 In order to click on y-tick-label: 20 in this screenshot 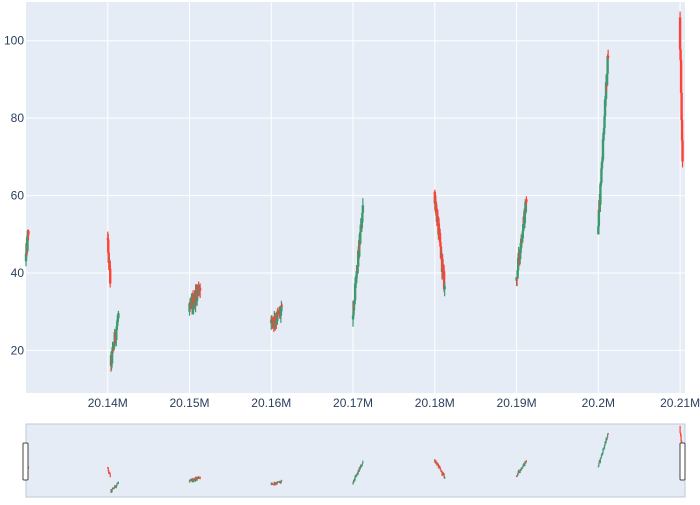, I will do `click(18, 350)`.